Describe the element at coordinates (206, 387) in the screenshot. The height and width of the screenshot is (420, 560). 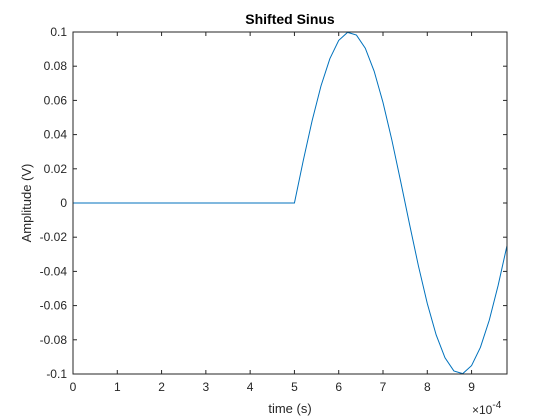
I see `x-tick-label: 3` at that location.